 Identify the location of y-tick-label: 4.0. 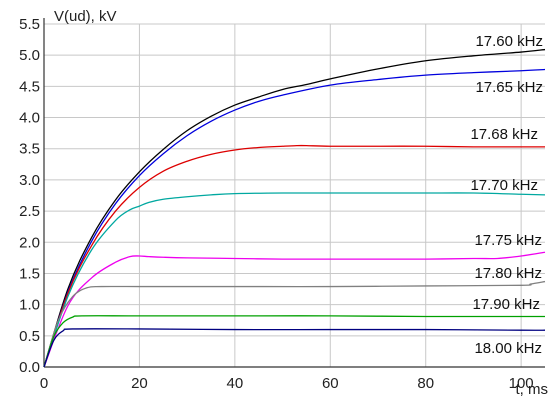
(29, 118).